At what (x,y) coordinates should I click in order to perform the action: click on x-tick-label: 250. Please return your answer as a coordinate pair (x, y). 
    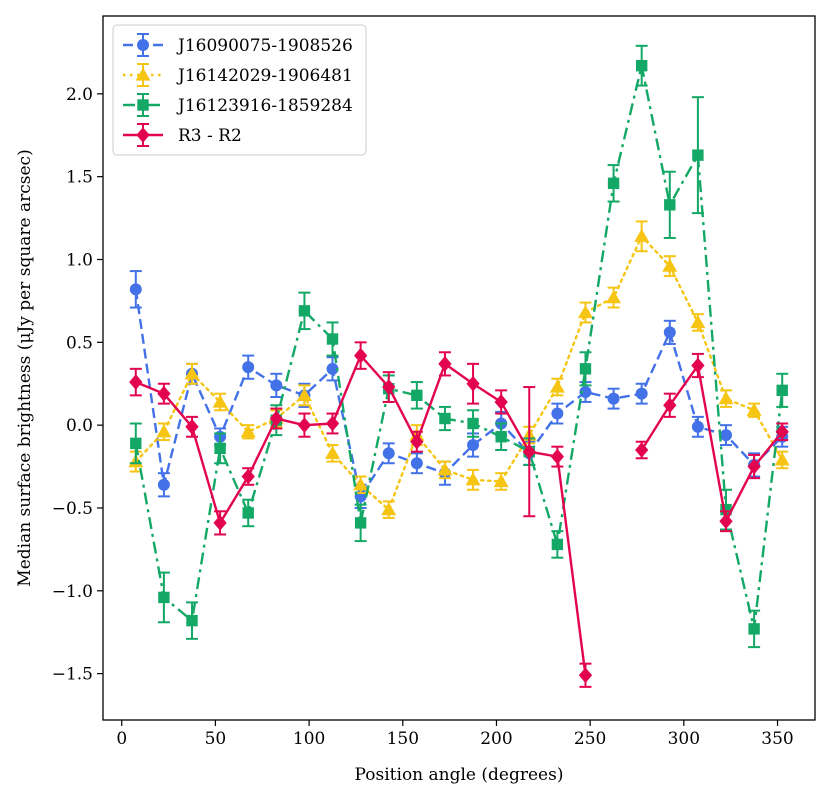
    Looking at the image, I should click on (590, 739).